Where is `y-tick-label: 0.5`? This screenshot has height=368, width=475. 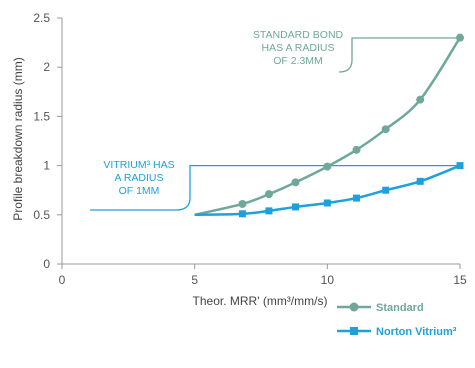 y-tick-label: 0.5 is located at coordinates (41, 215).